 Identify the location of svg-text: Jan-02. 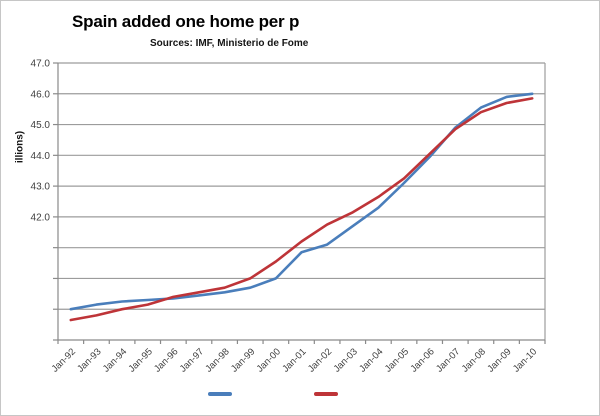
(320, 360).